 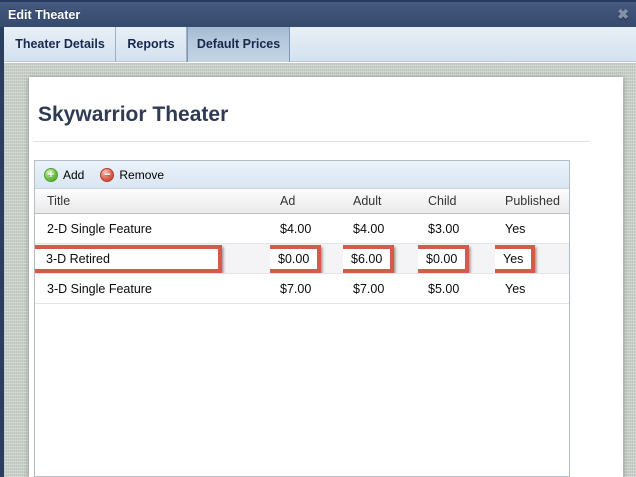 What do you see at coordinates (367, 201) in the screenshot?
I see `column-header-adult: Adult` at bounding box center [367, 201].